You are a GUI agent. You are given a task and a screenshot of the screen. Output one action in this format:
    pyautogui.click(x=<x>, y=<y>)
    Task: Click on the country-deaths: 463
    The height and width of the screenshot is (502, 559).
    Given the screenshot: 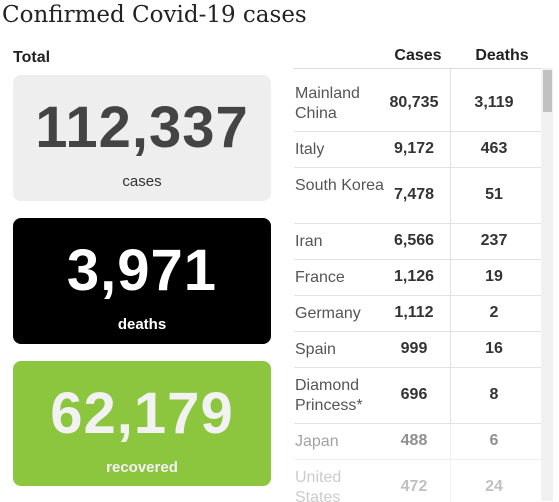 What is the action you would take?
    pyautogui.click(x=494, y=148)
    